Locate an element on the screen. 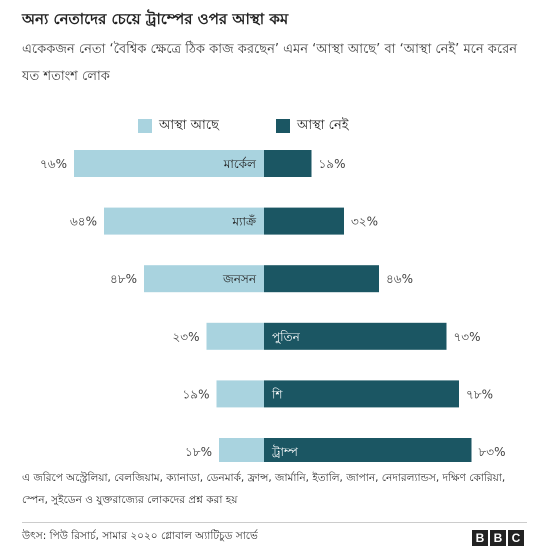 This screenshot has width=549, height=549. value-label-no-confidence: ৭৩% is located at coordinates (467, 337).